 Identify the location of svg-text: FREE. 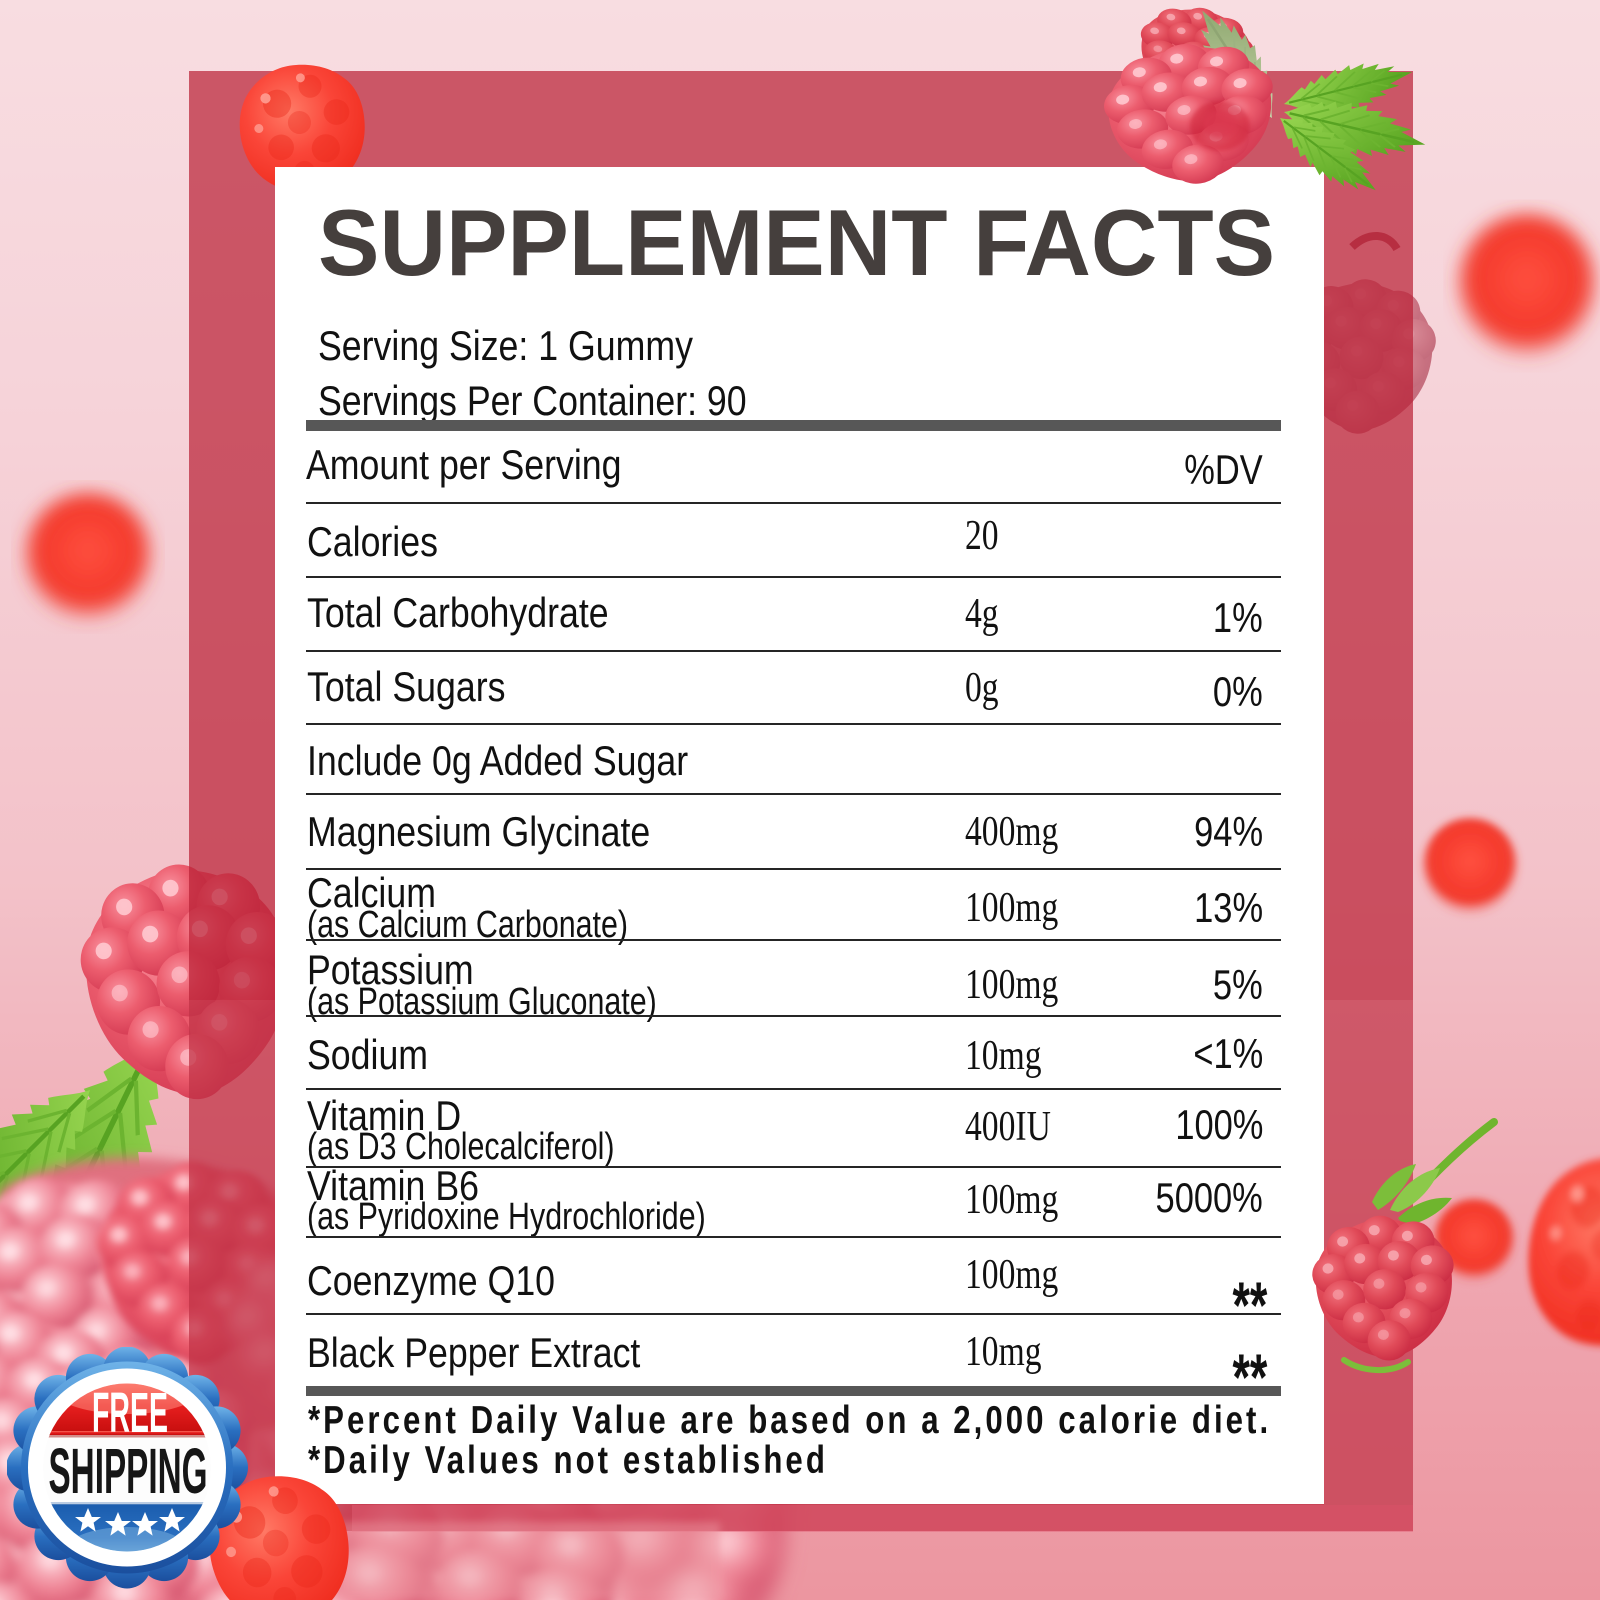
(130, 1412).